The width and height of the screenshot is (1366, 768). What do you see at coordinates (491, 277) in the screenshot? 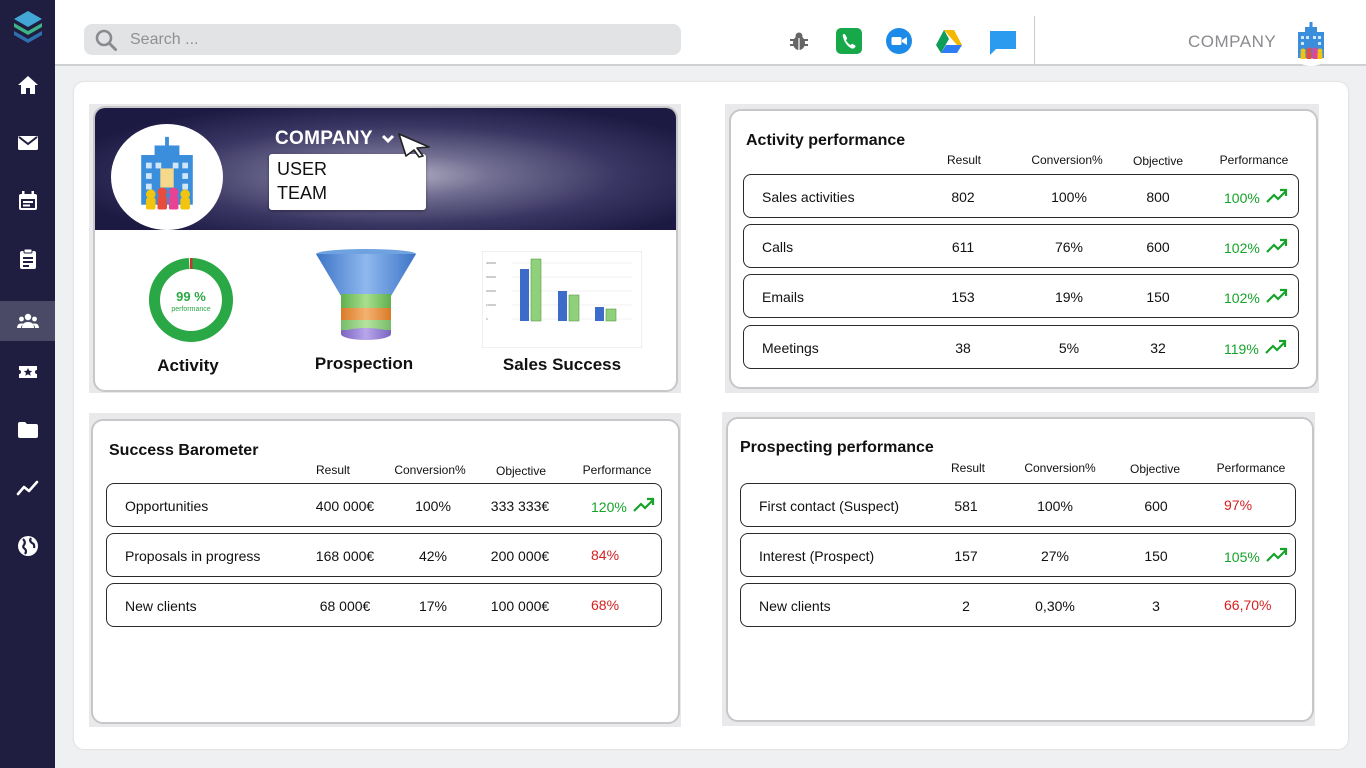
I see `svg-text: 300000` at bounding box center [491, 277].